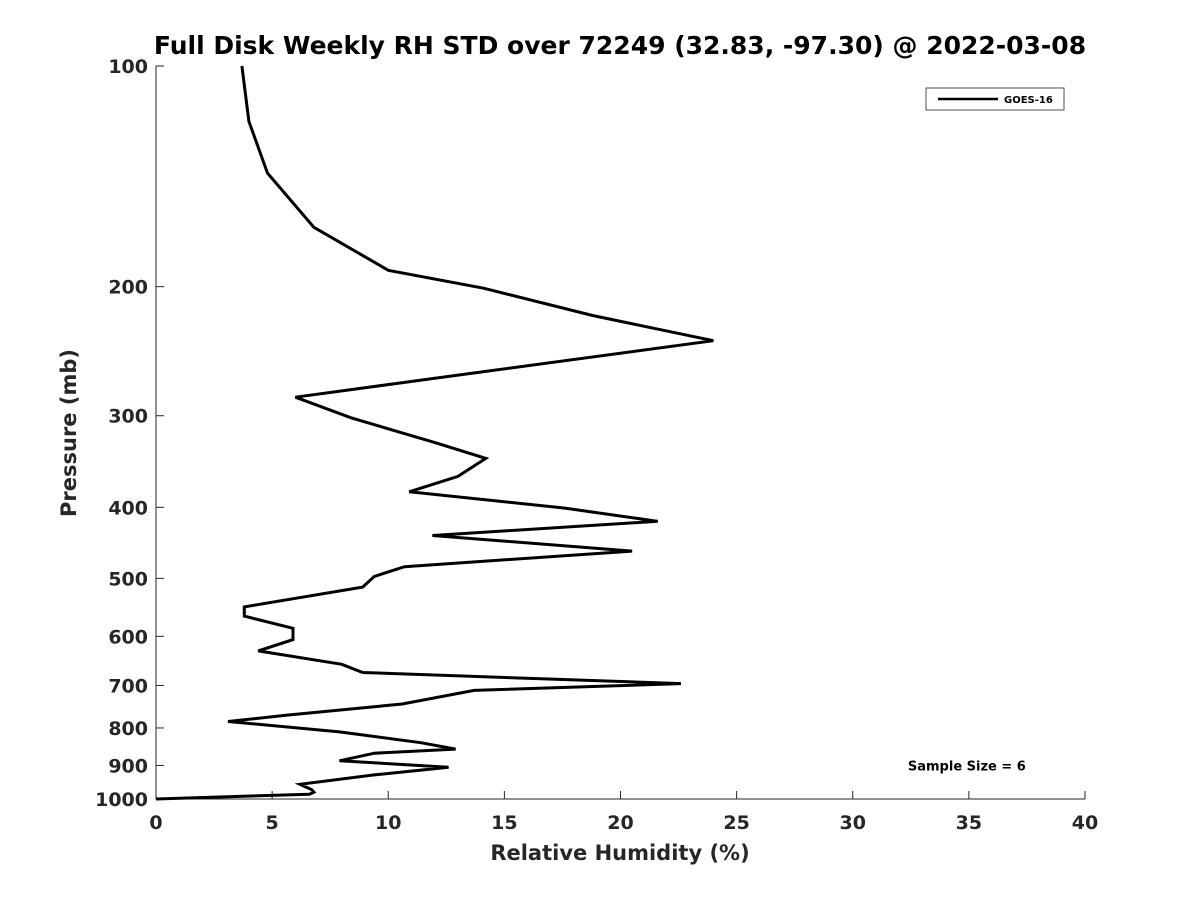 This screenshot has width=1200, height=900. Describe the element at coordinates (128, 637) in the screenshot. I see `y-tick-label: 600` at that location.